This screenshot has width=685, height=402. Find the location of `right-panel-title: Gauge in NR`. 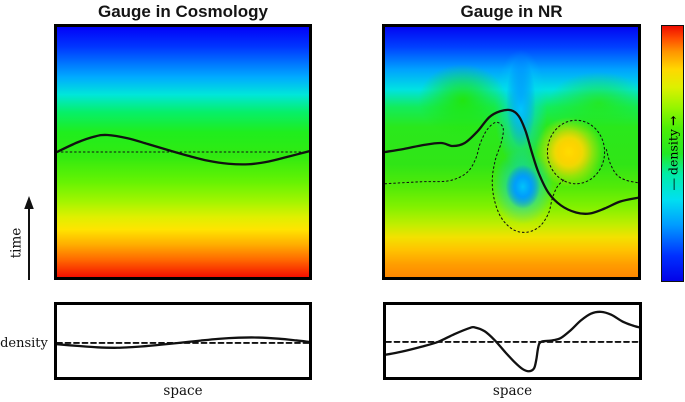

right-panel-title: Gauge in NR is located at coordinates (511, 11).